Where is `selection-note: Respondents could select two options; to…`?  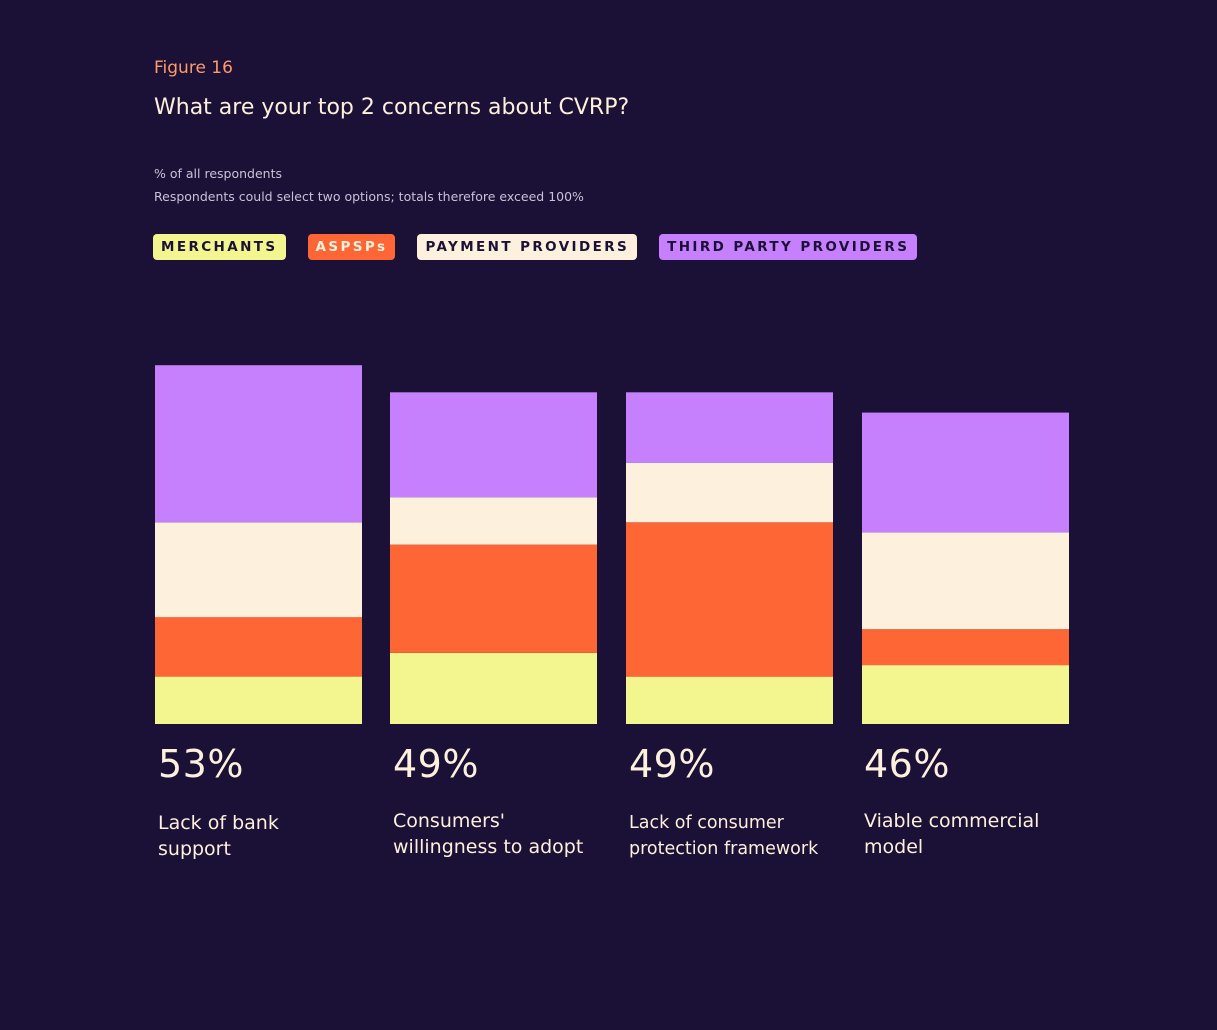 selection-note: Respondents could select two options; to… is located at coordinates (369, 196).